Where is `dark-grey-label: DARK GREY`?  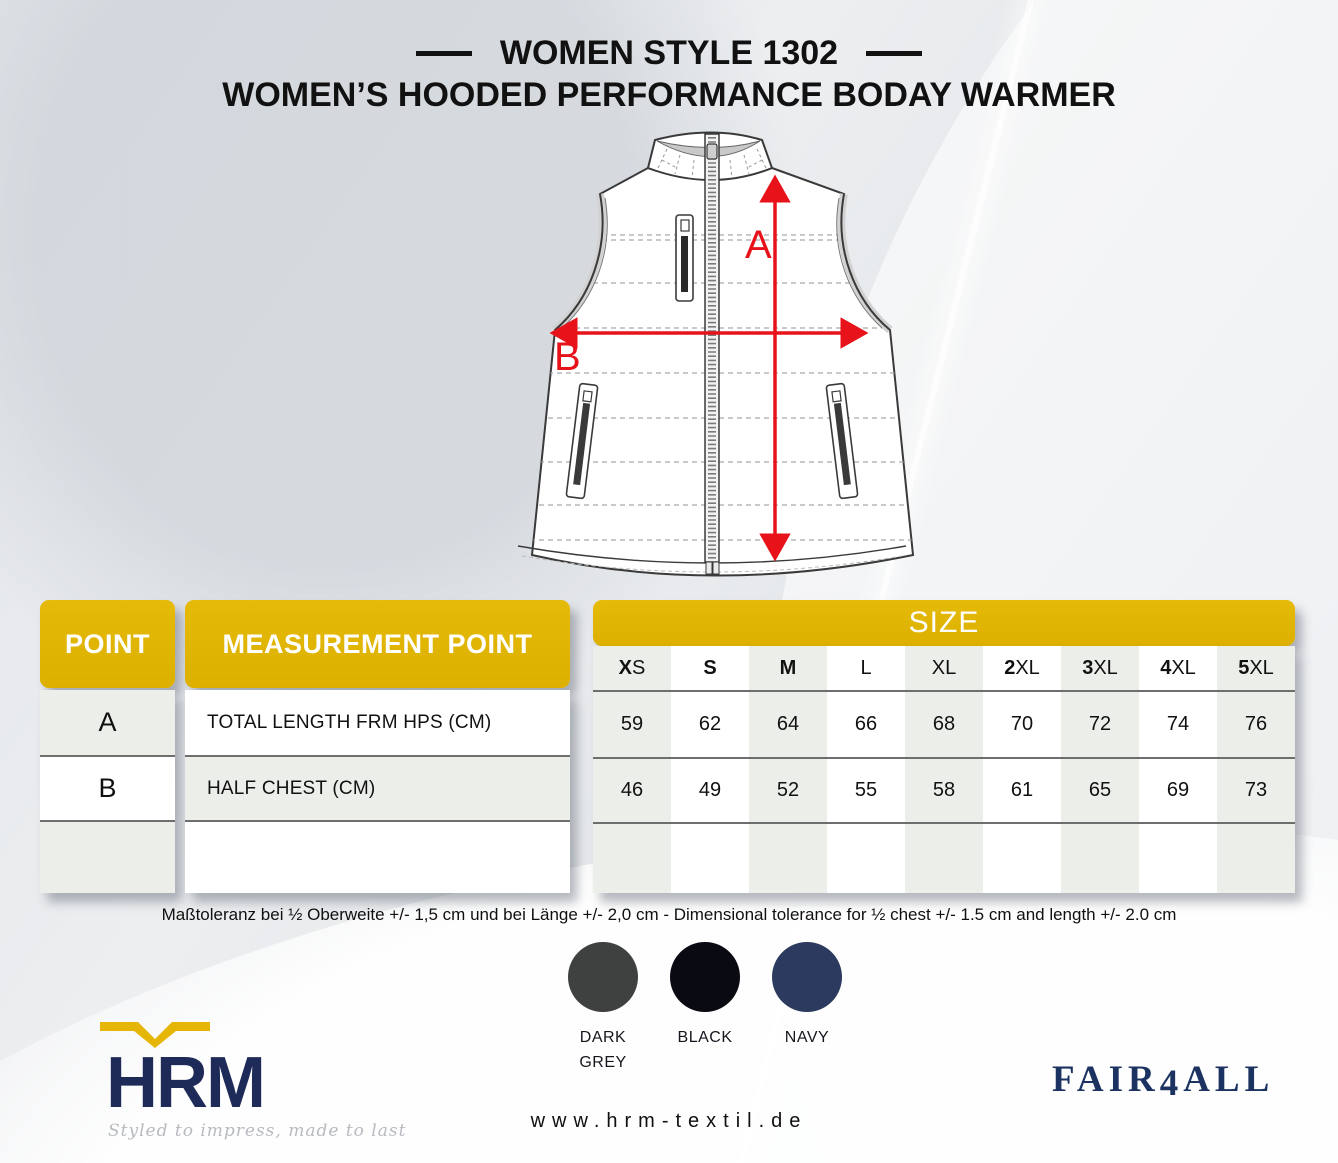
dark-grey-label: DARK GREY is located at coordinates (603, 1050).